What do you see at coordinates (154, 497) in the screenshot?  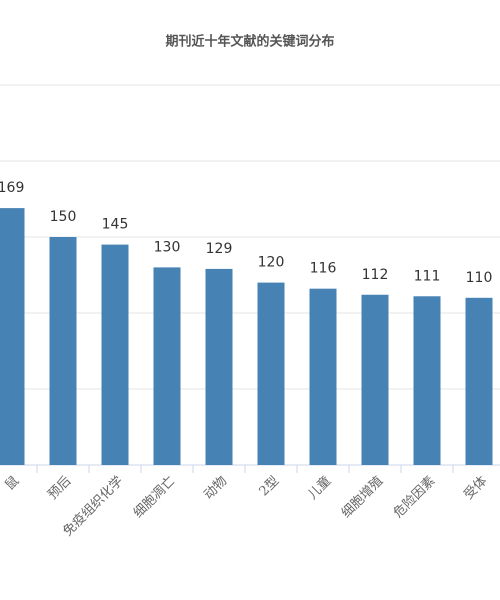 I see `x-tick-label: 细胞凋亡` at bounding box center [154, 497].